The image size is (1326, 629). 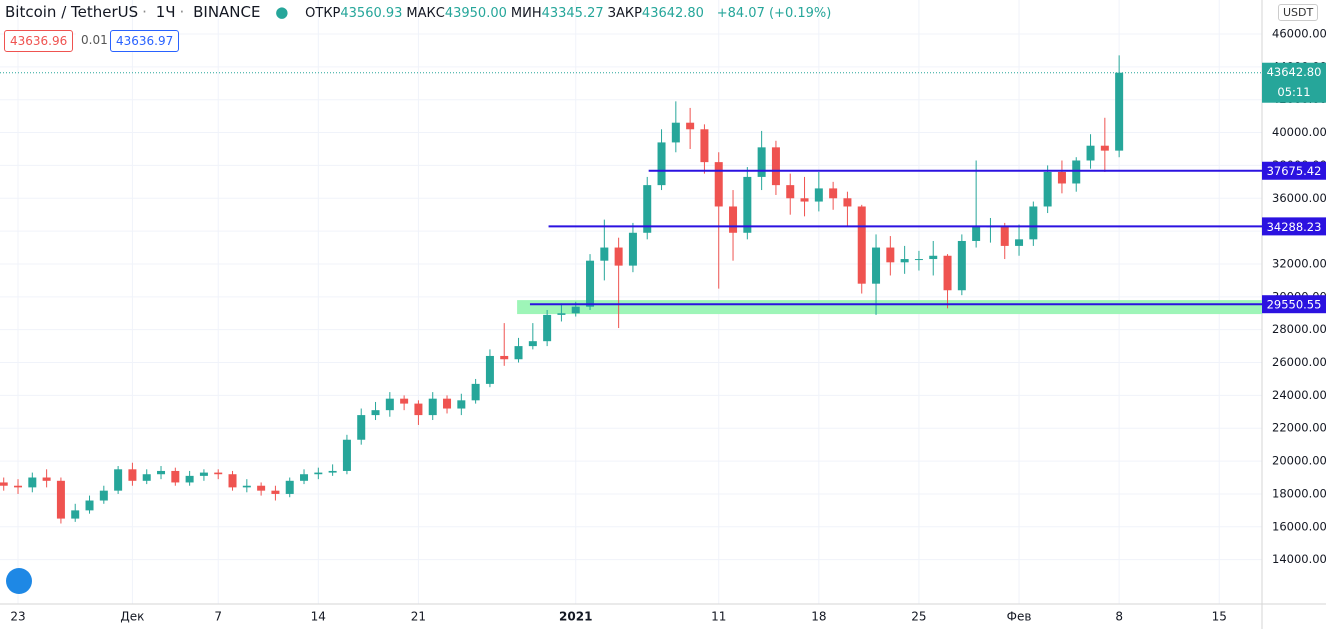 I want to click on x-tick-label: Дек, so click(x=132, y=617).